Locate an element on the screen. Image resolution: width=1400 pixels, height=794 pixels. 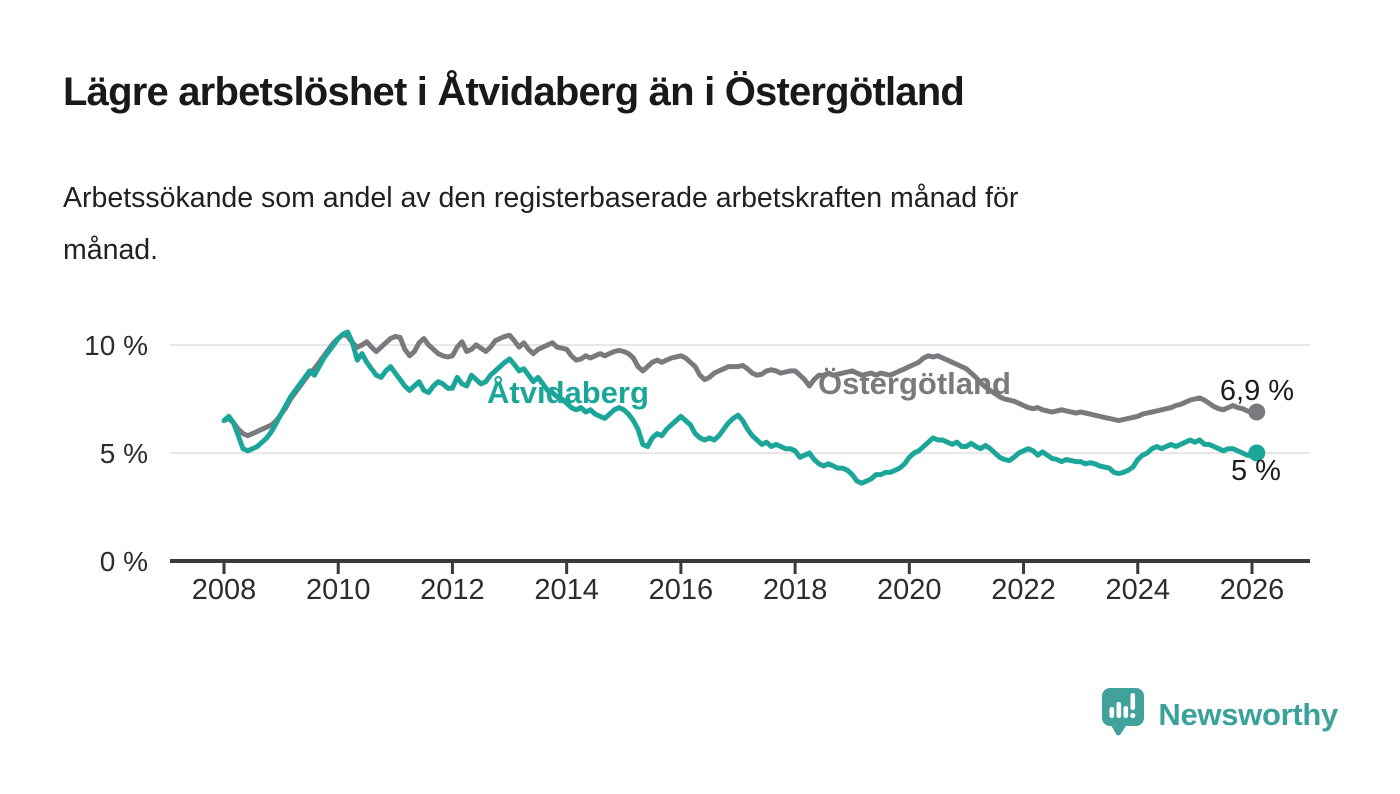
x-axis-tick-label: 2014 is located at coordinates (566, 590).